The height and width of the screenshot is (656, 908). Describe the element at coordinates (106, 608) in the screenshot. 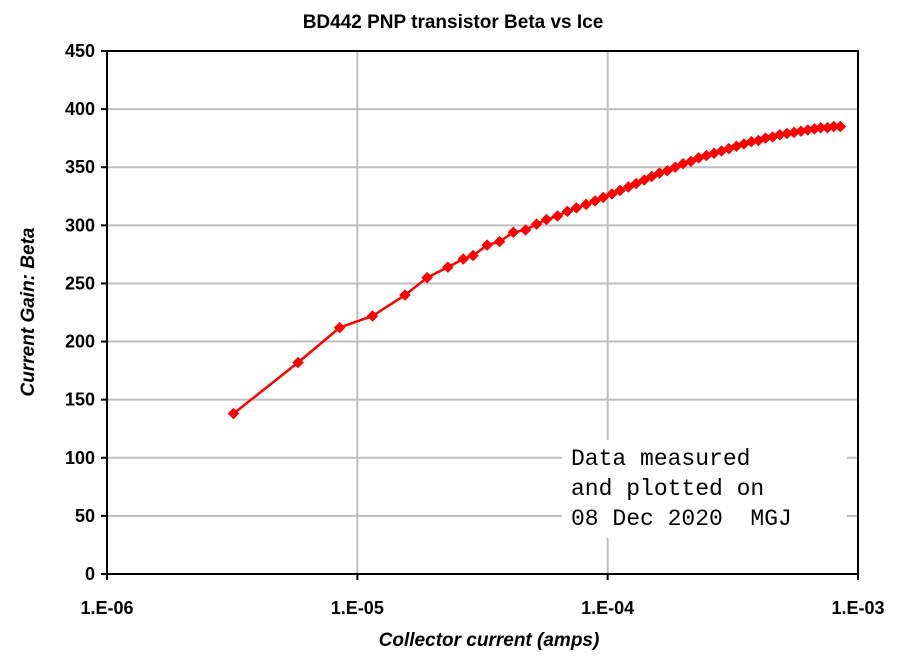

I see `x-tick-label: 1.E-06` at that location.